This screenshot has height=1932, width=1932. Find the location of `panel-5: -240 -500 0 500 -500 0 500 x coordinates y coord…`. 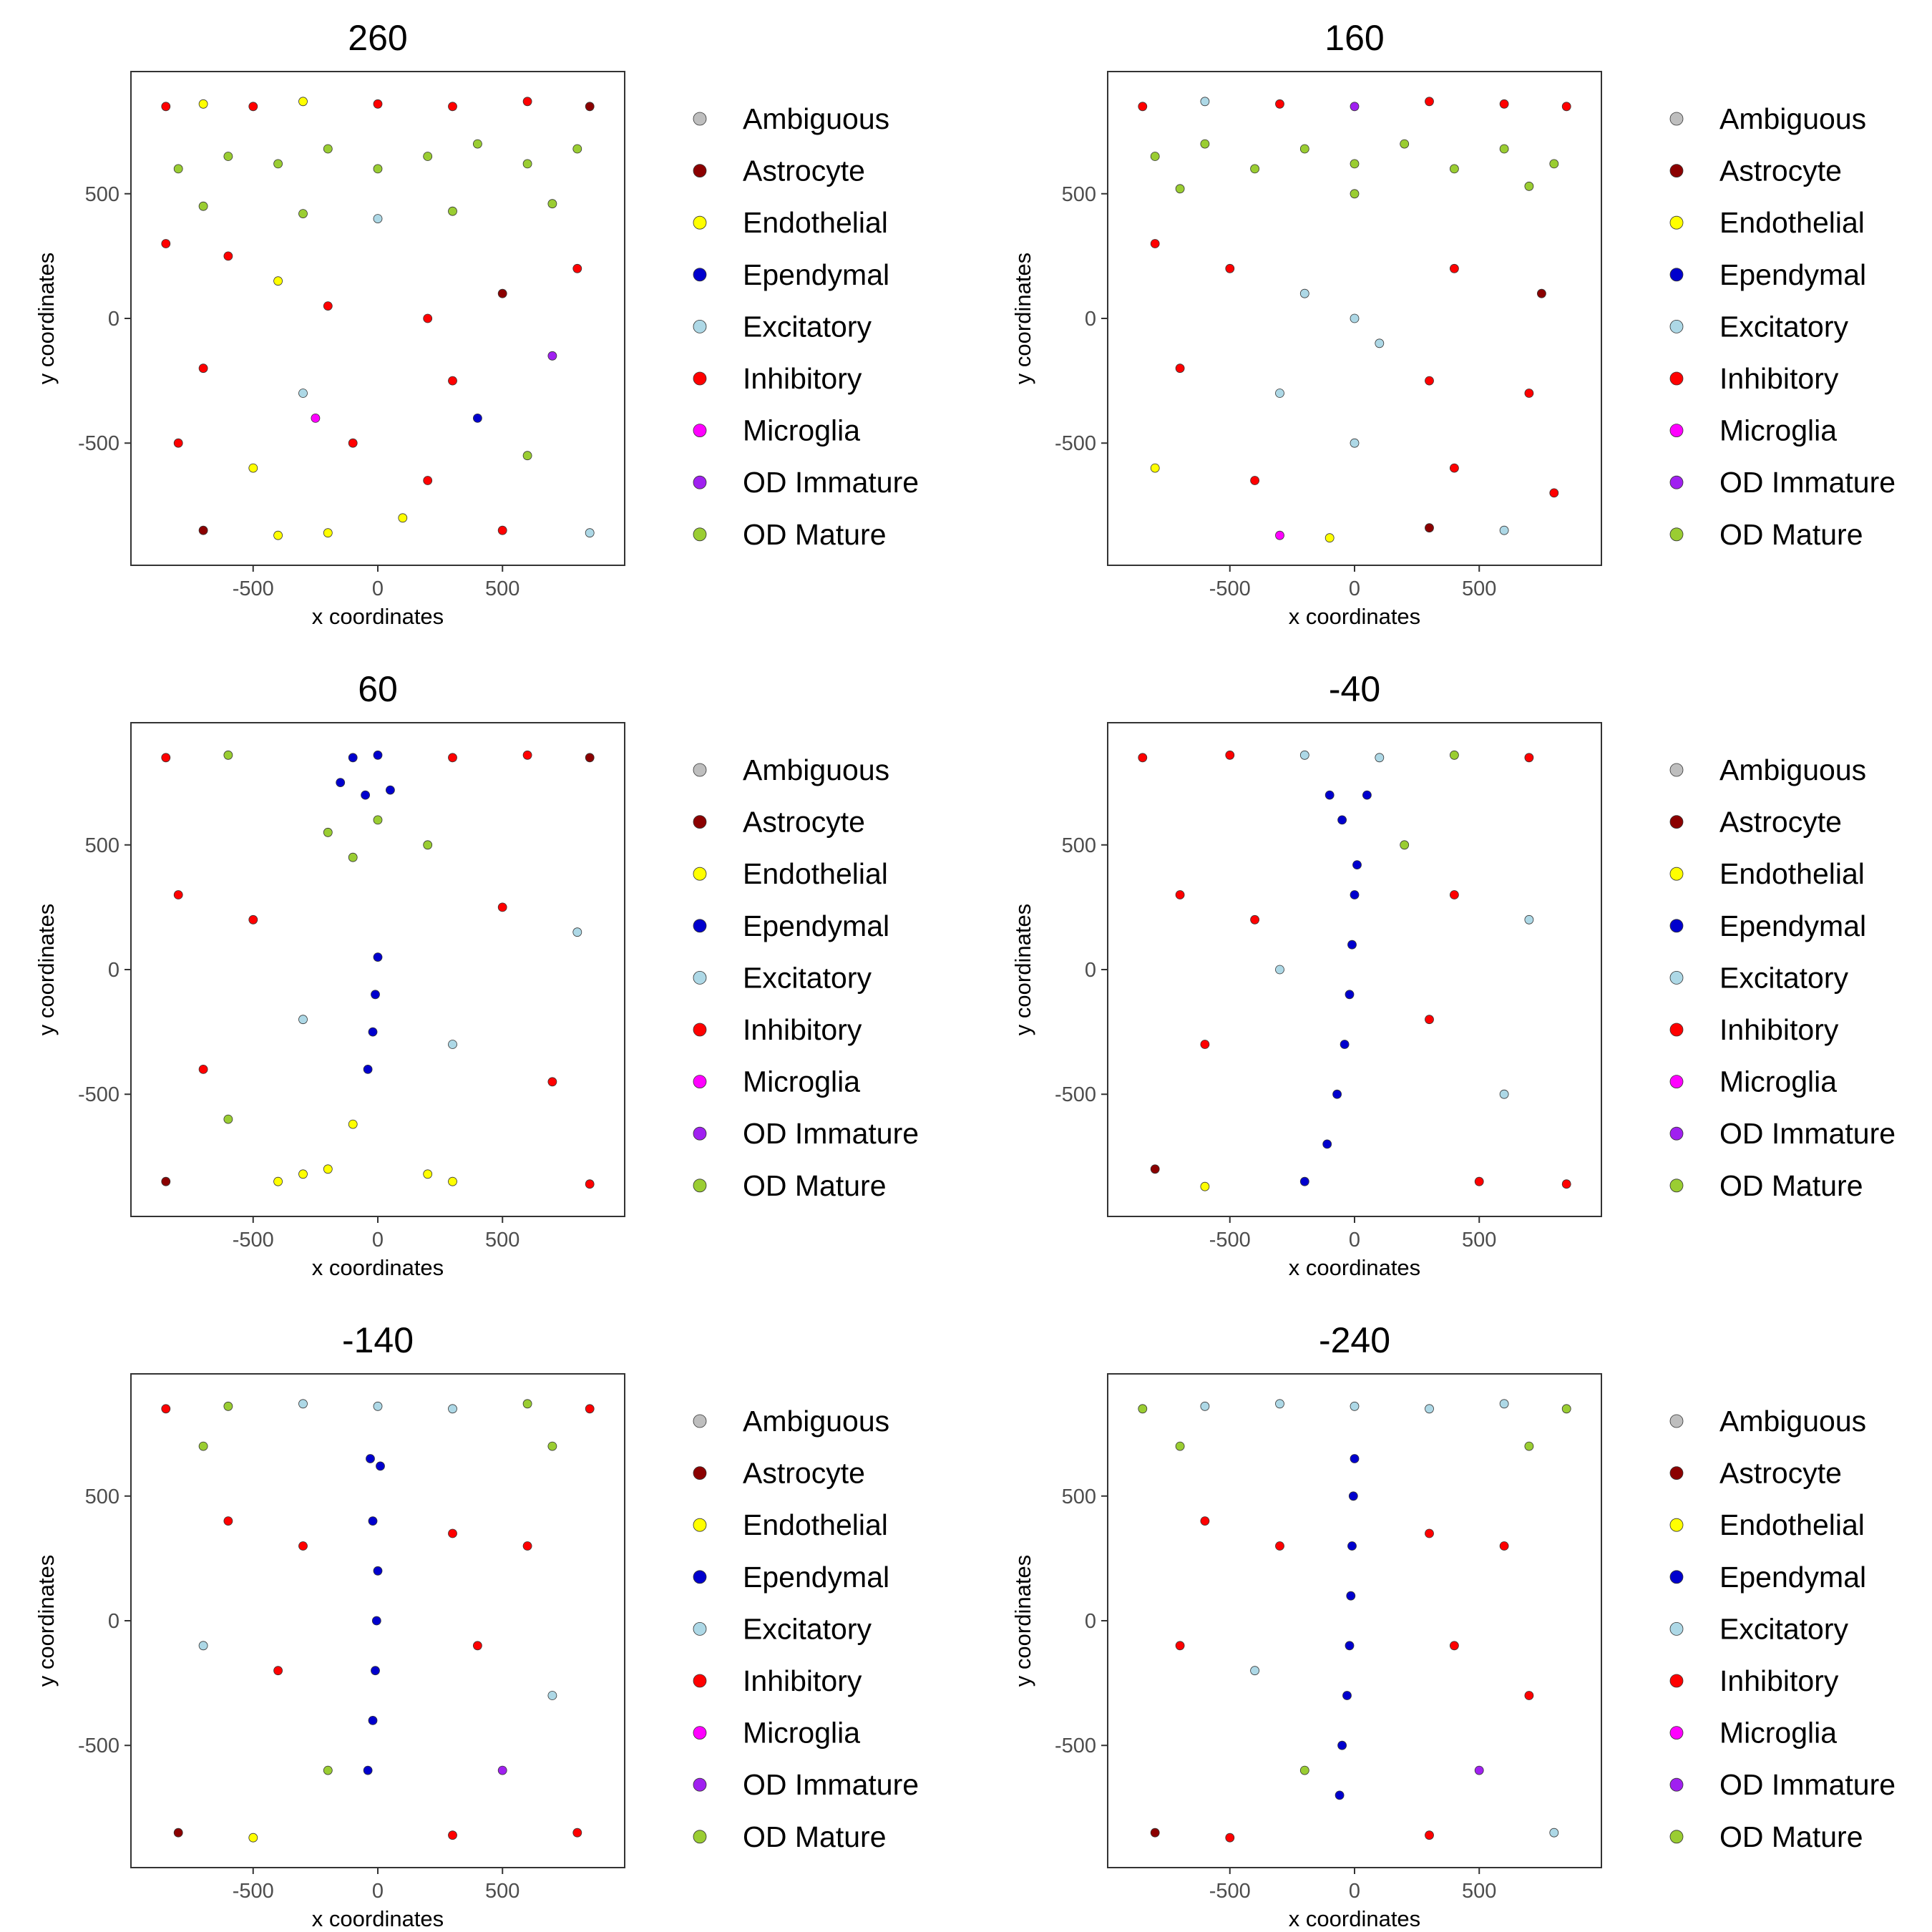

panel-5: -240 -500 0 500 -500 0 500 x coordinates y coord… is located at coordinates (1453, 1625).